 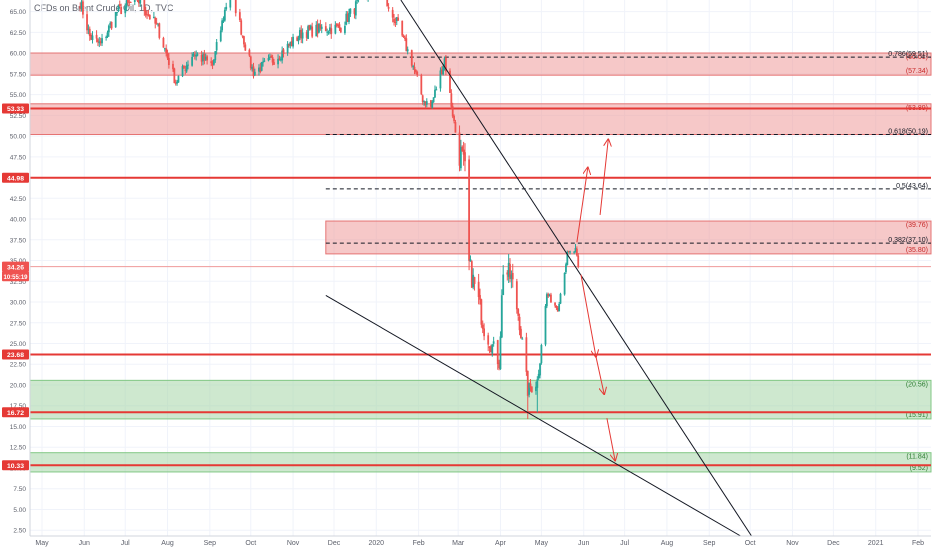 What do you see at coordinates (501, 543) in the screenshot?
I see `x-tick-label: Apr` at bounding box center [501, 543].